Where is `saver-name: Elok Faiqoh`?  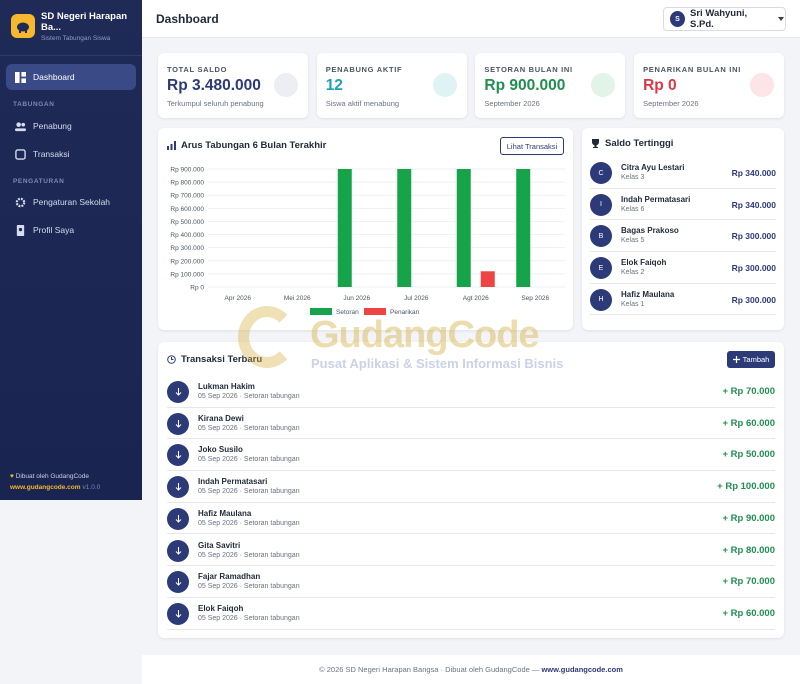
saver-name: Elok Faiqoh is located at coordinates (644, 263).